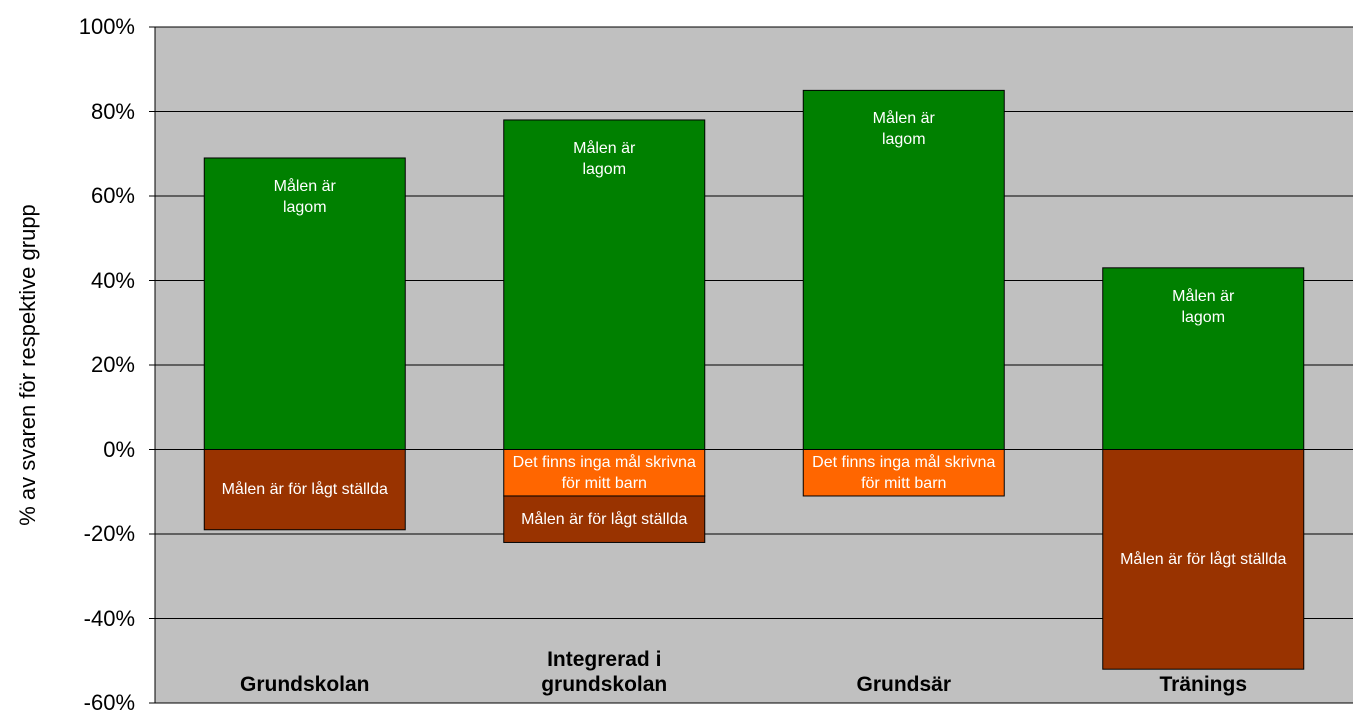 The image size is (1354, 713). Describe the element at coordinates (106, 26) in the screenshot. I see `y-tick-label: 100%` at that location.